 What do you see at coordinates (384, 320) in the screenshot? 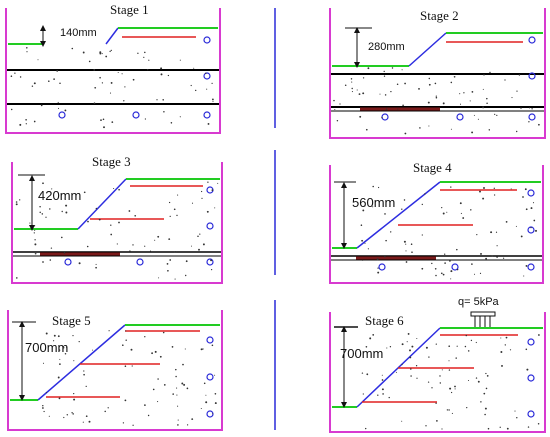
I see `stage-6-title: Stage 6` at bounding box center [384, 320].